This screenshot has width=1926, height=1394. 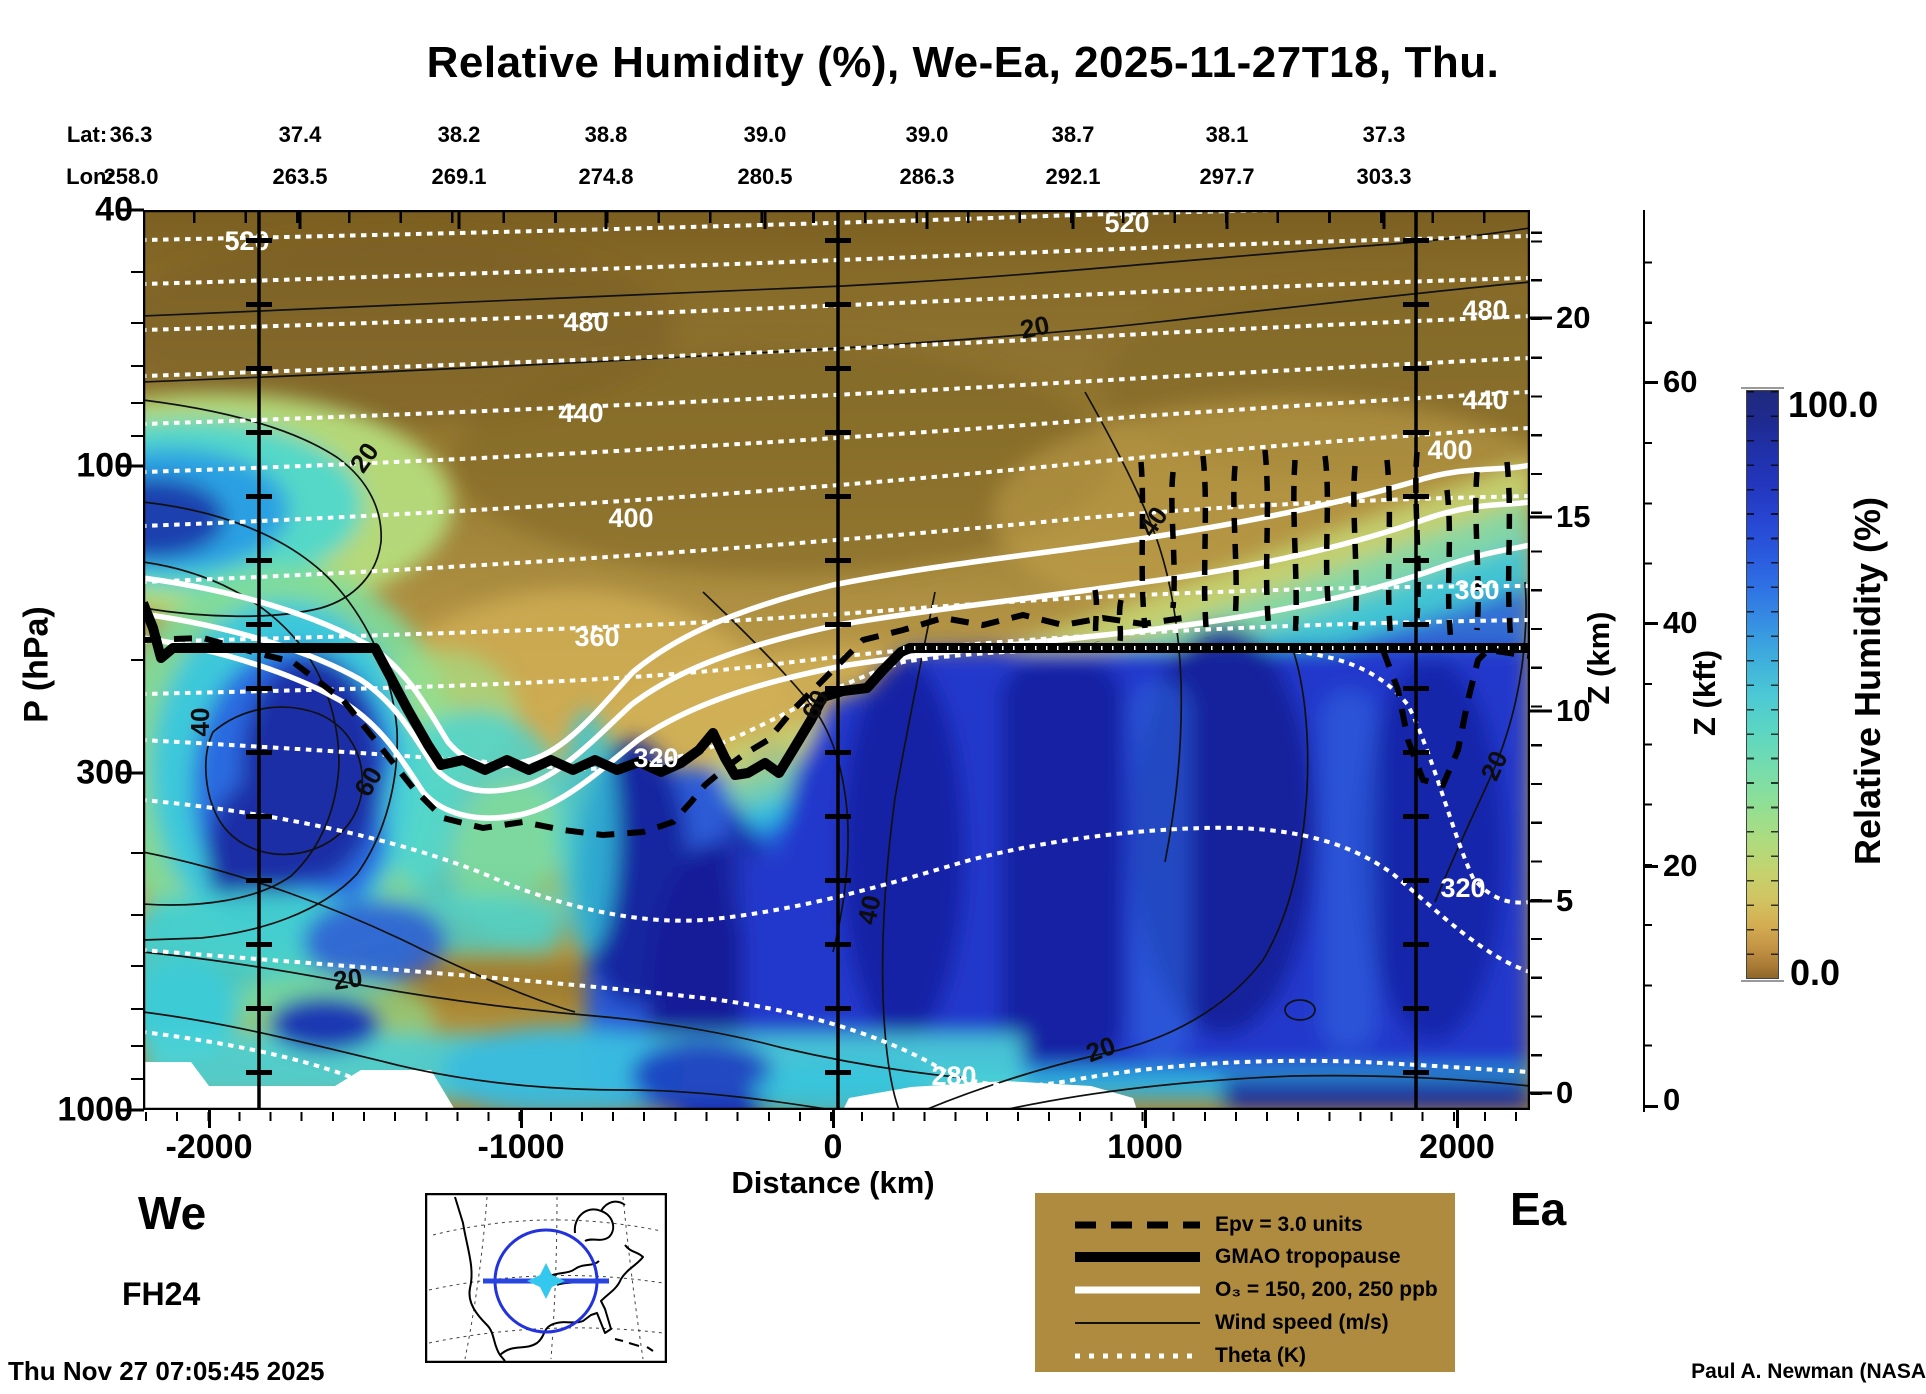 What do you see at coordinates (90, 176) in the screenshot?
I see `lon-row-label: Lon:` at bounding box center [90, 176].